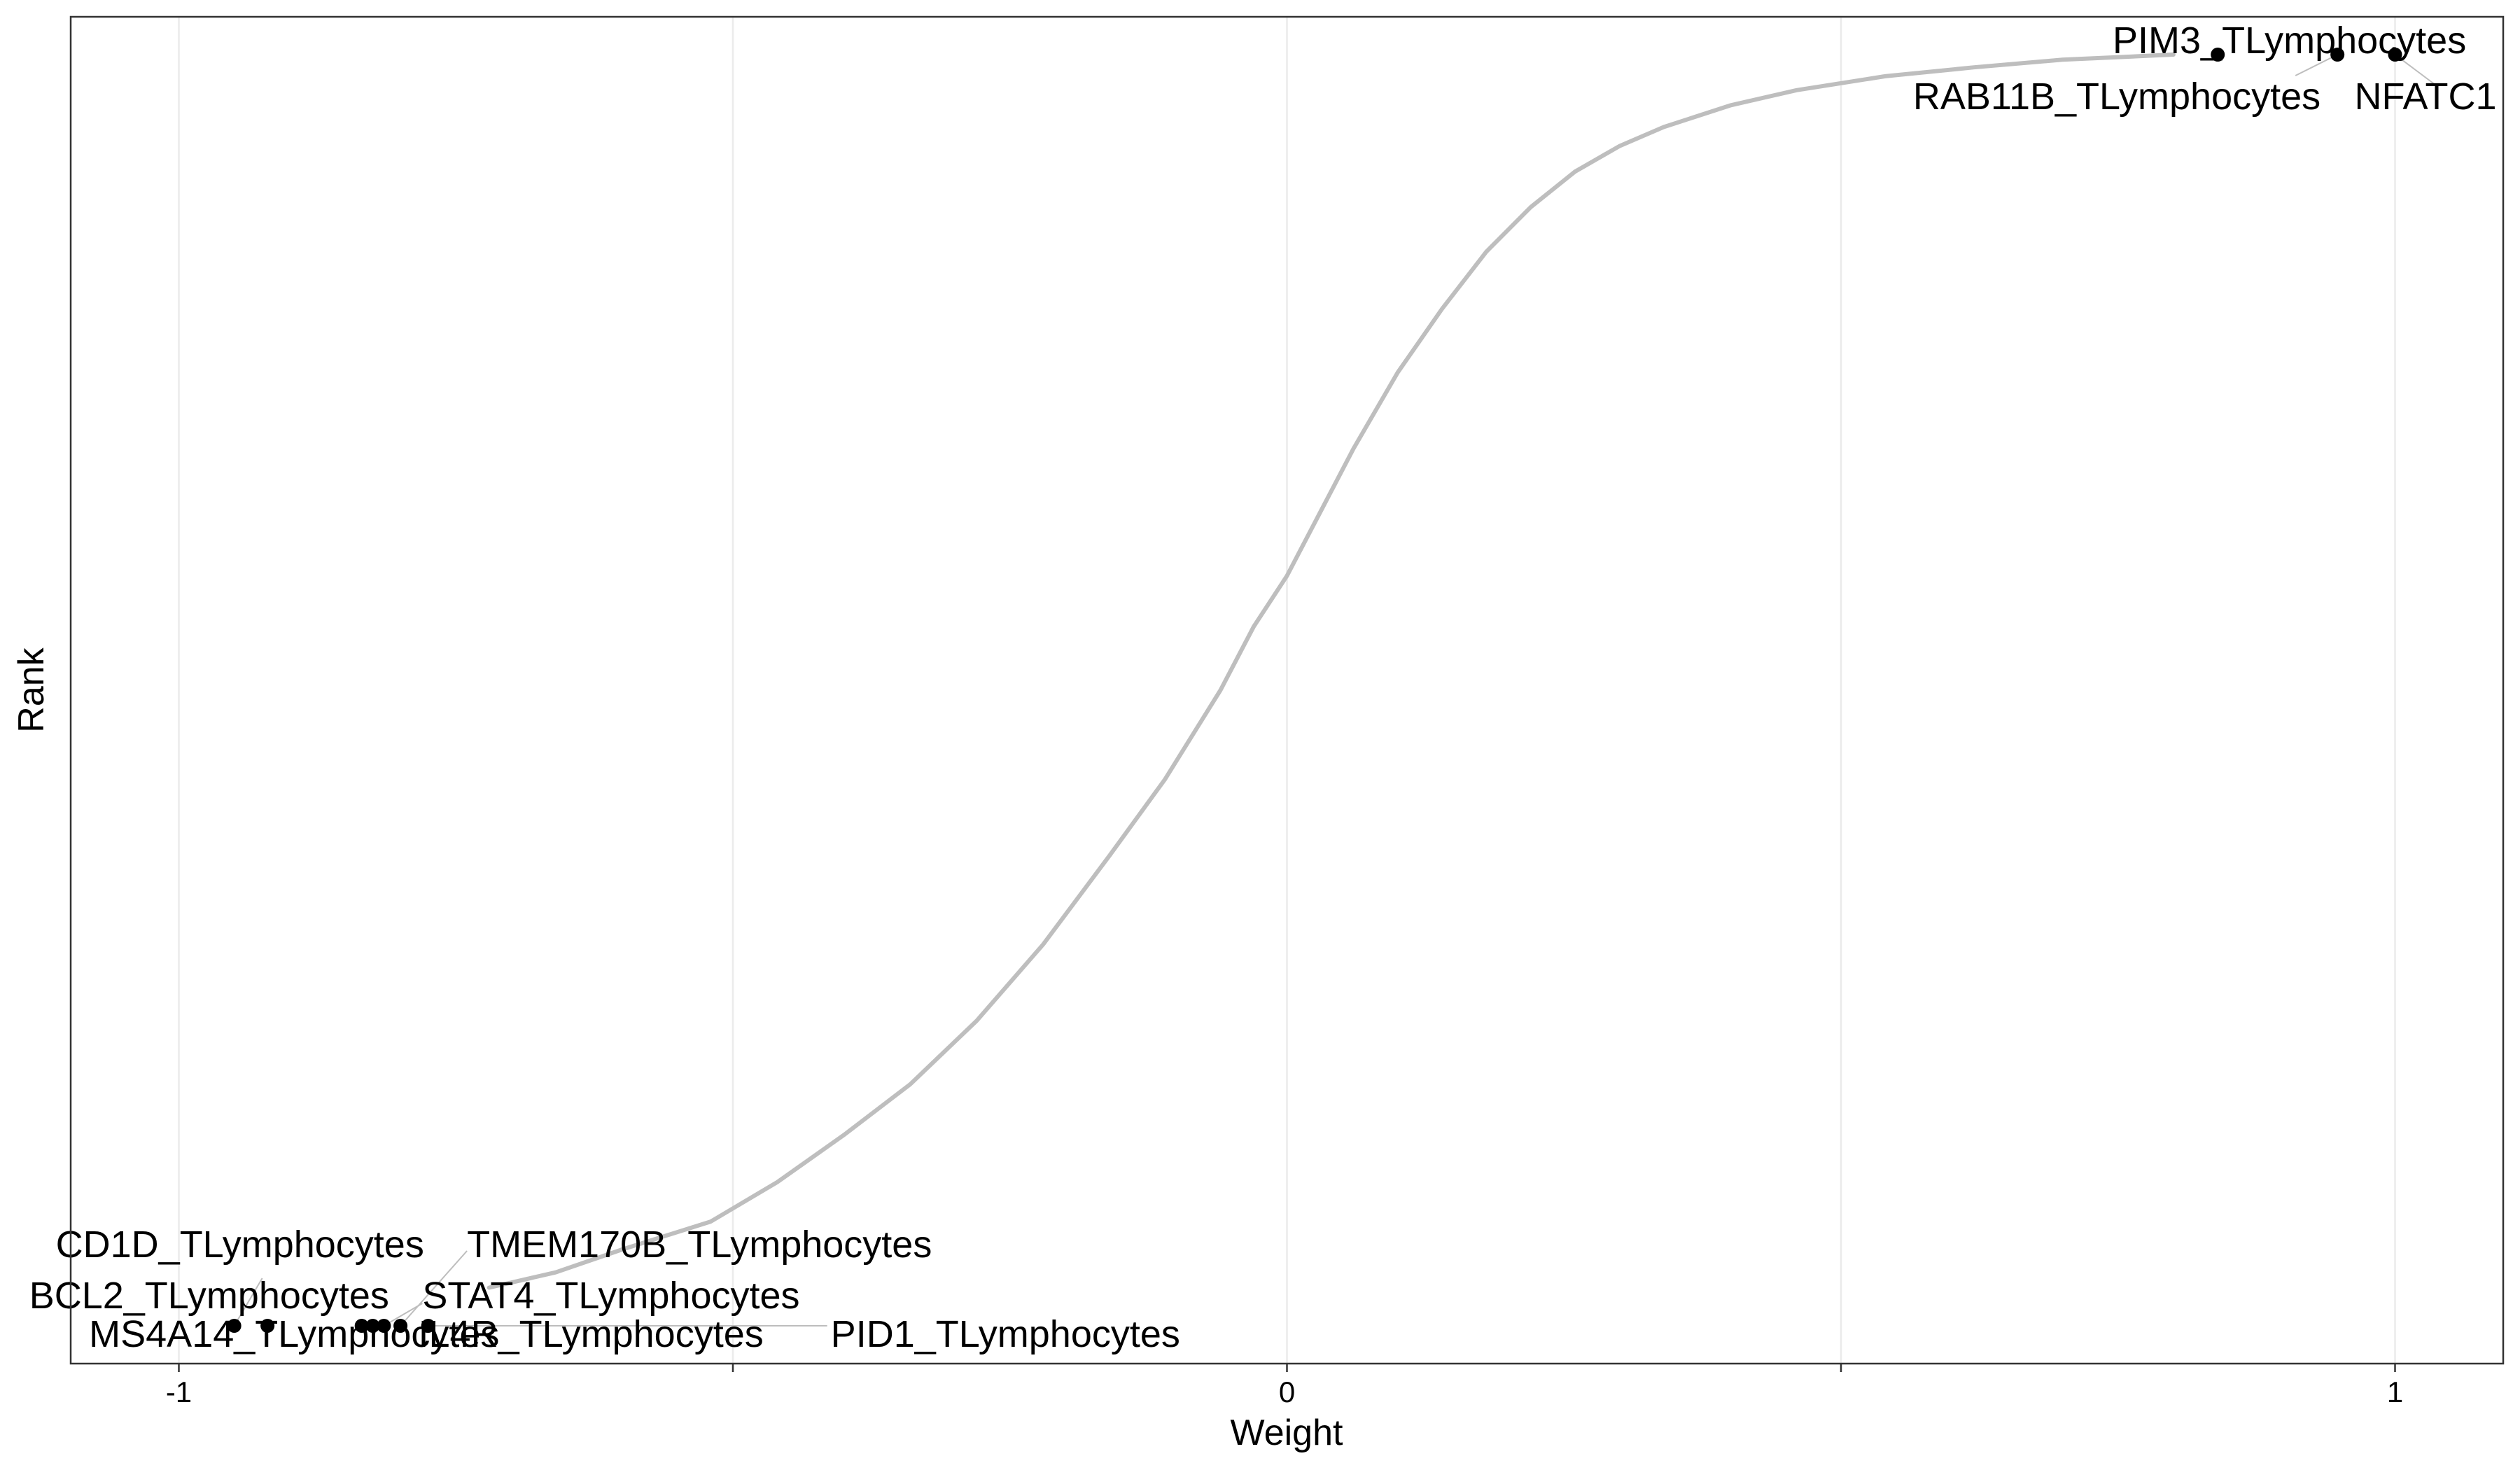 This screenshot has height=1470, width=2520. I want to click on point-label: PID1_TLymphocytes, so click(1005, 1334).